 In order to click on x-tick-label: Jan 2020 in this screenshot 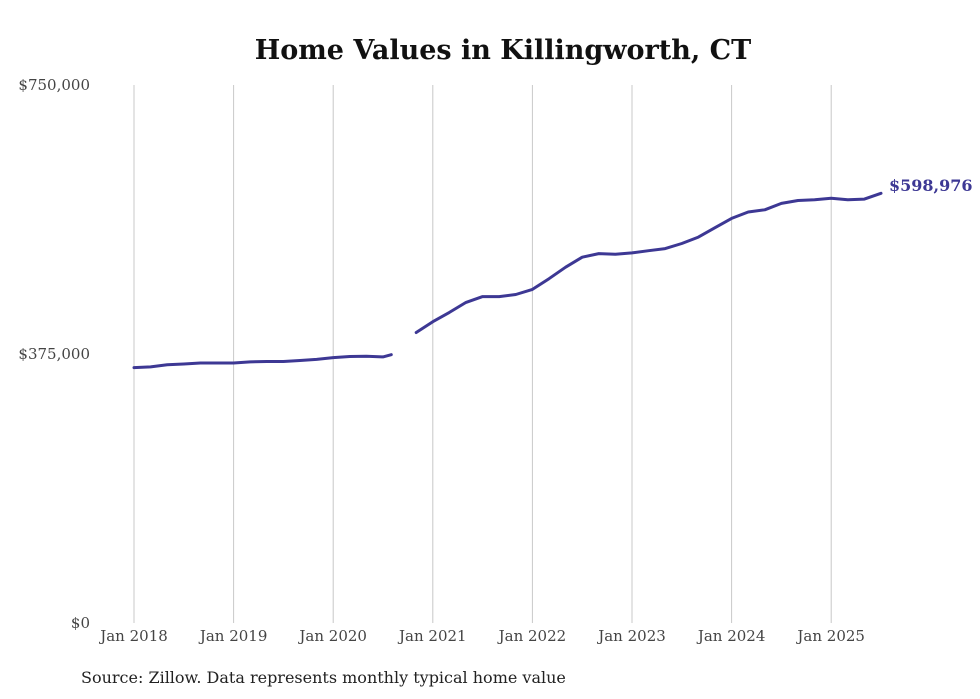, I will do `click(332, 636)`.